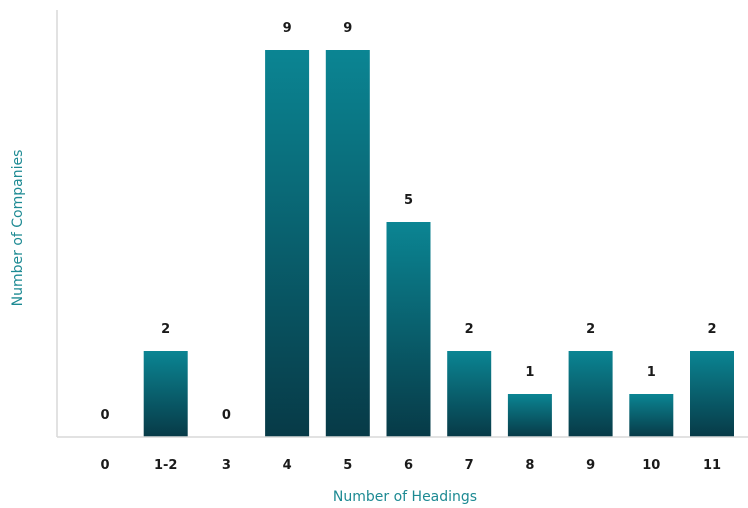 This screenshot has height=508, width=748. I want to click on x-tick-9: 9, so click(590, 465).